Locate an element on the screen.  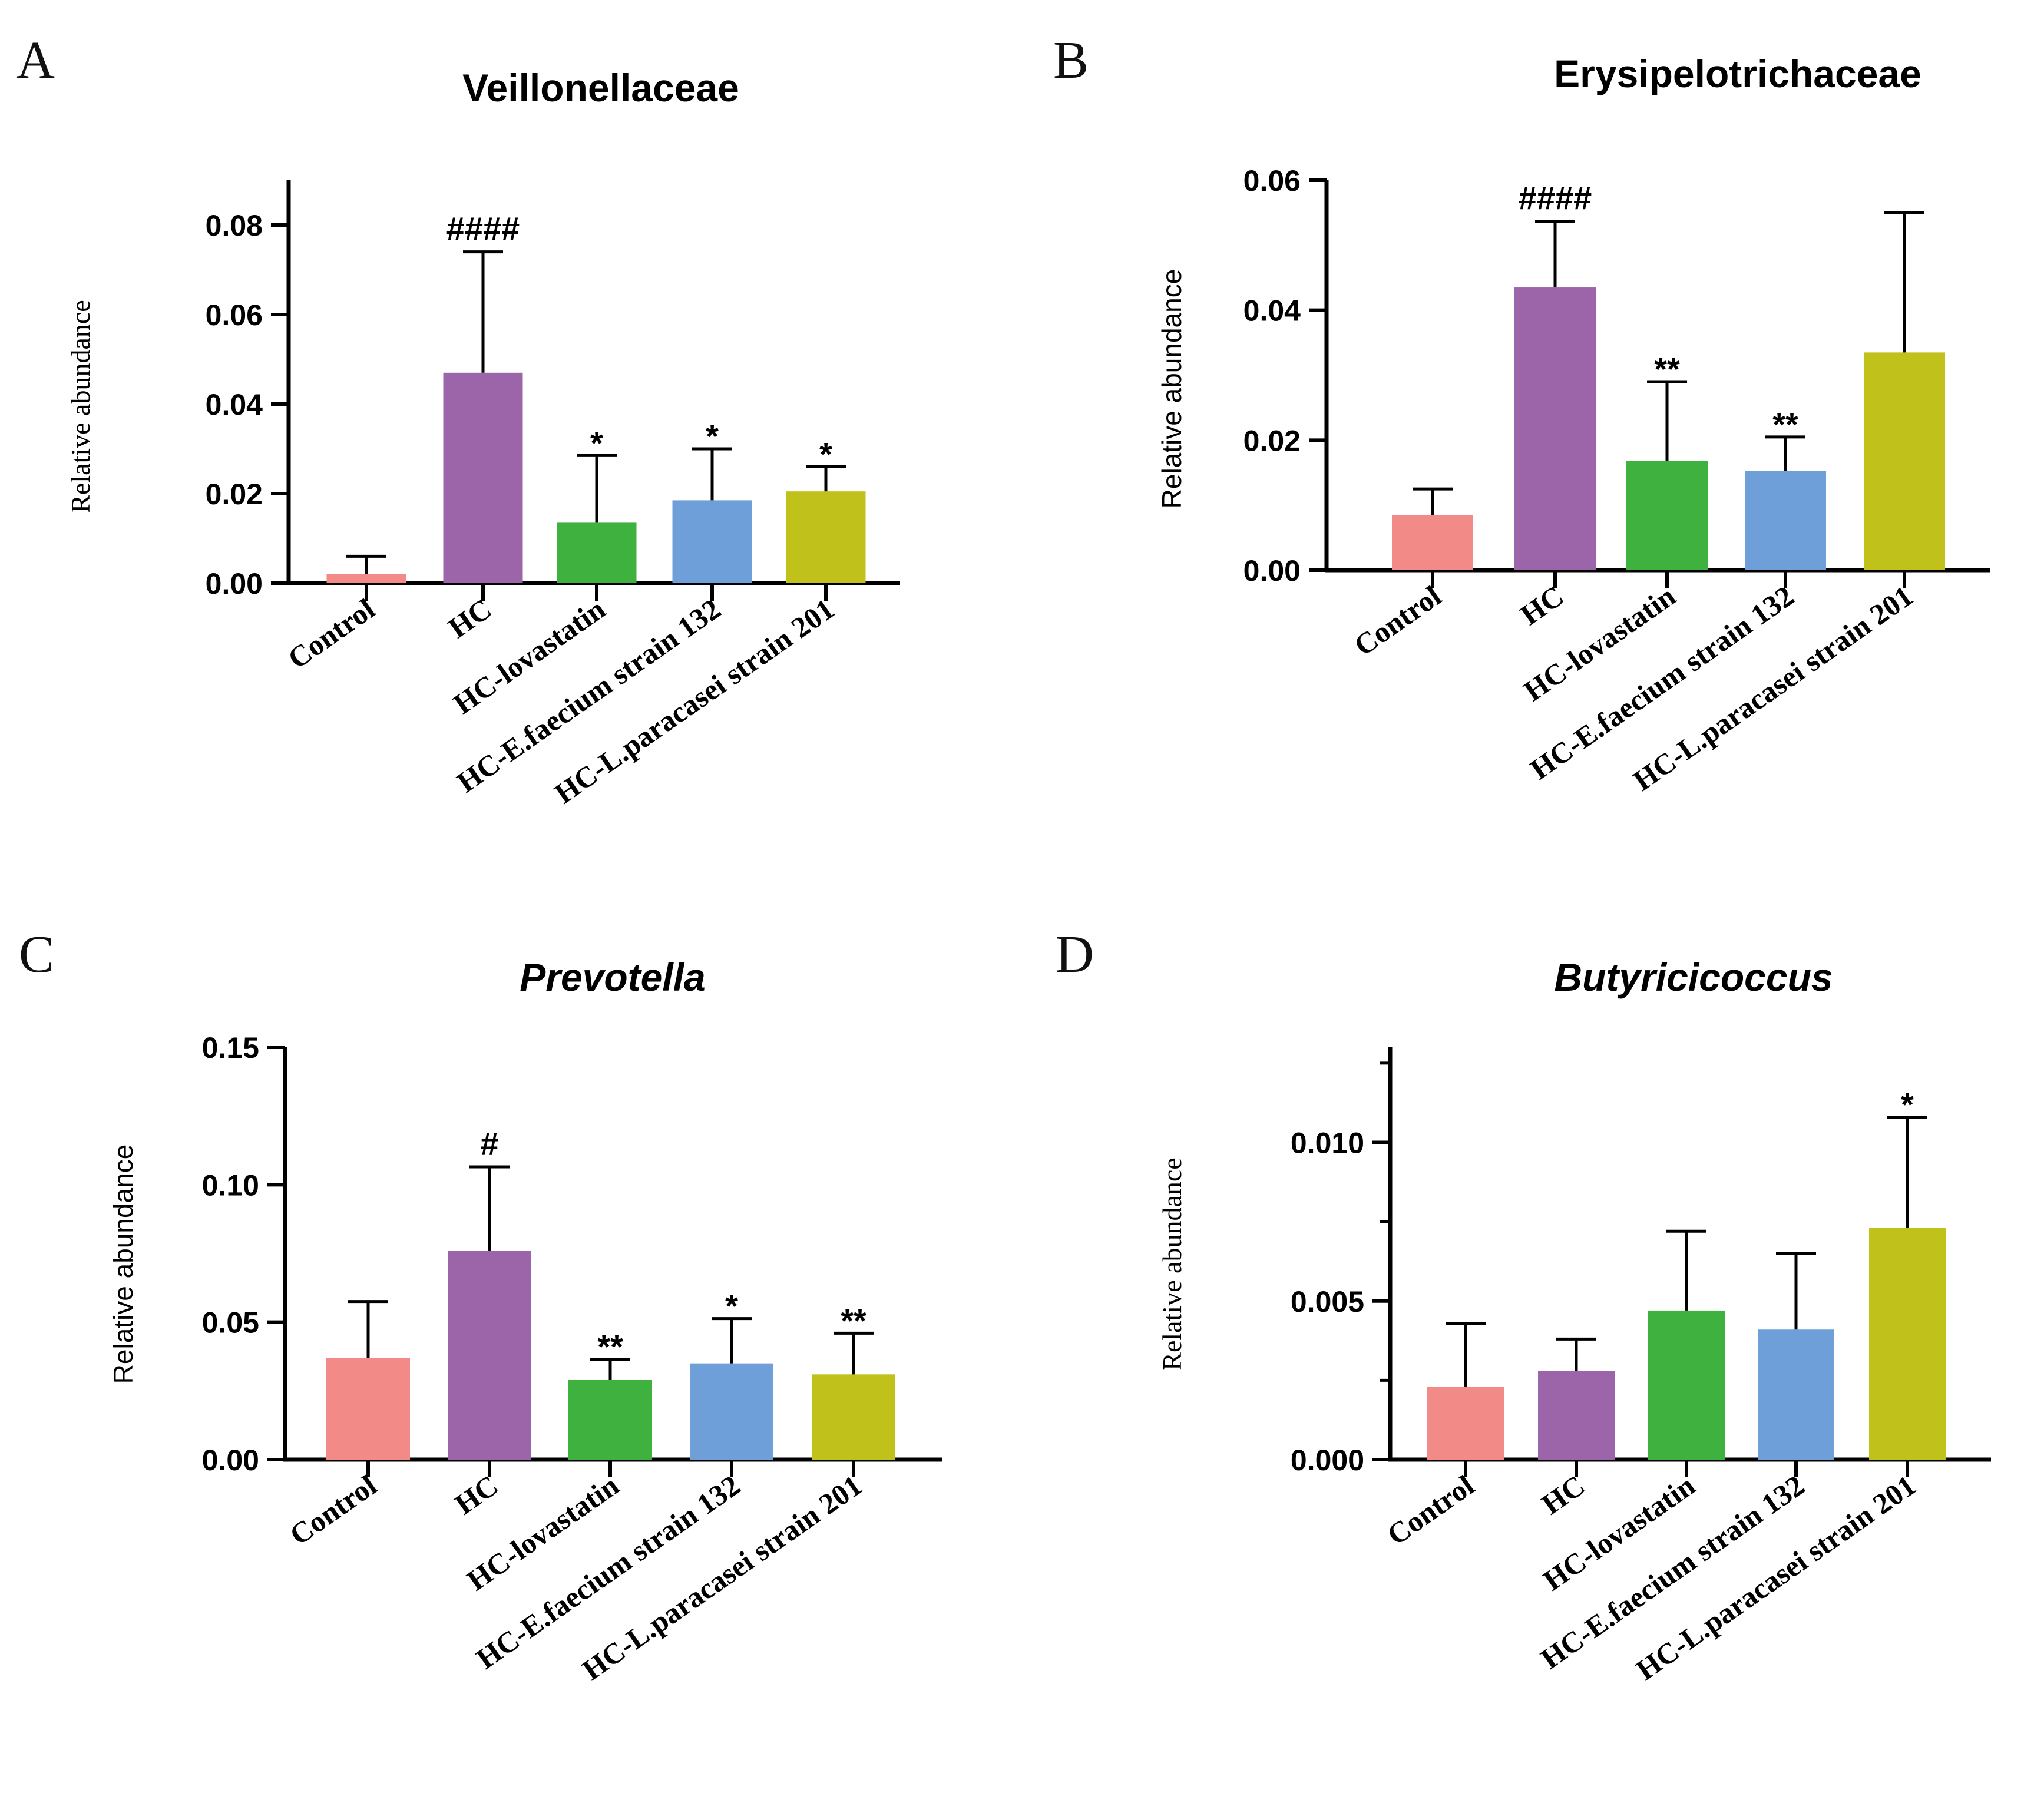
y-axis-label-a: Relative abundance is located at coordinates (80, 406).